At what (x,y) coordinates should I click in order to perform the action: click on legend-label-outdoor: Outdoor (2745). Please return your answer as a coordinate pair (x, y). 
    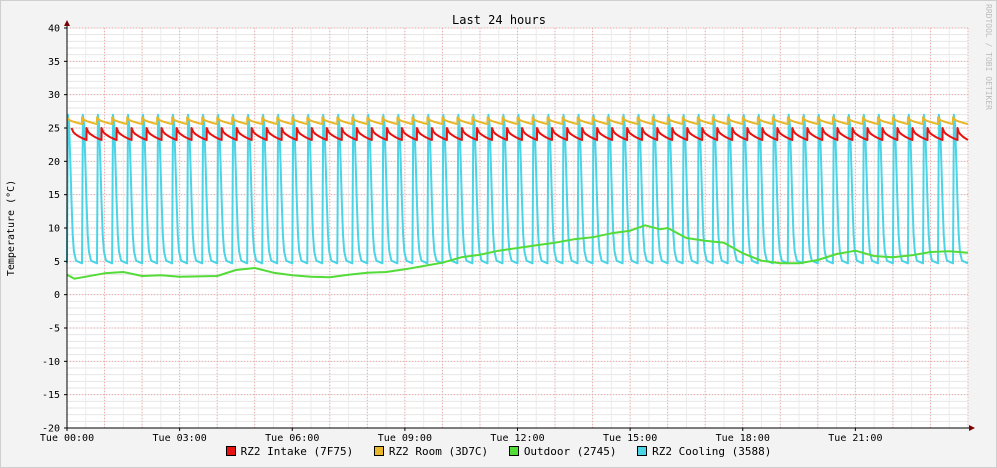
    Looking at the image, I should click on (570, 451).